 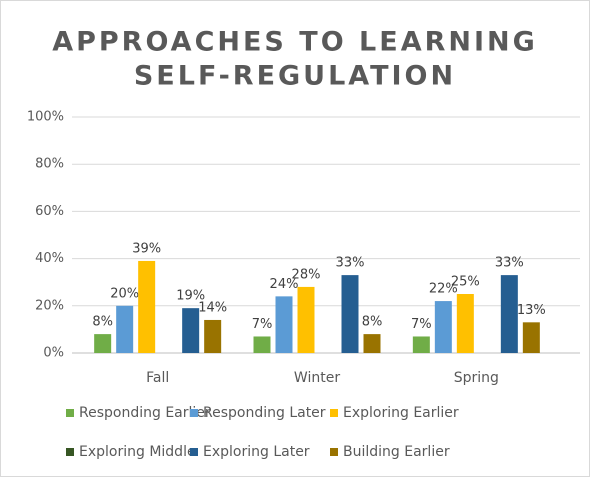 I want to click on data-label: 22%, so click(x=443, y=289).